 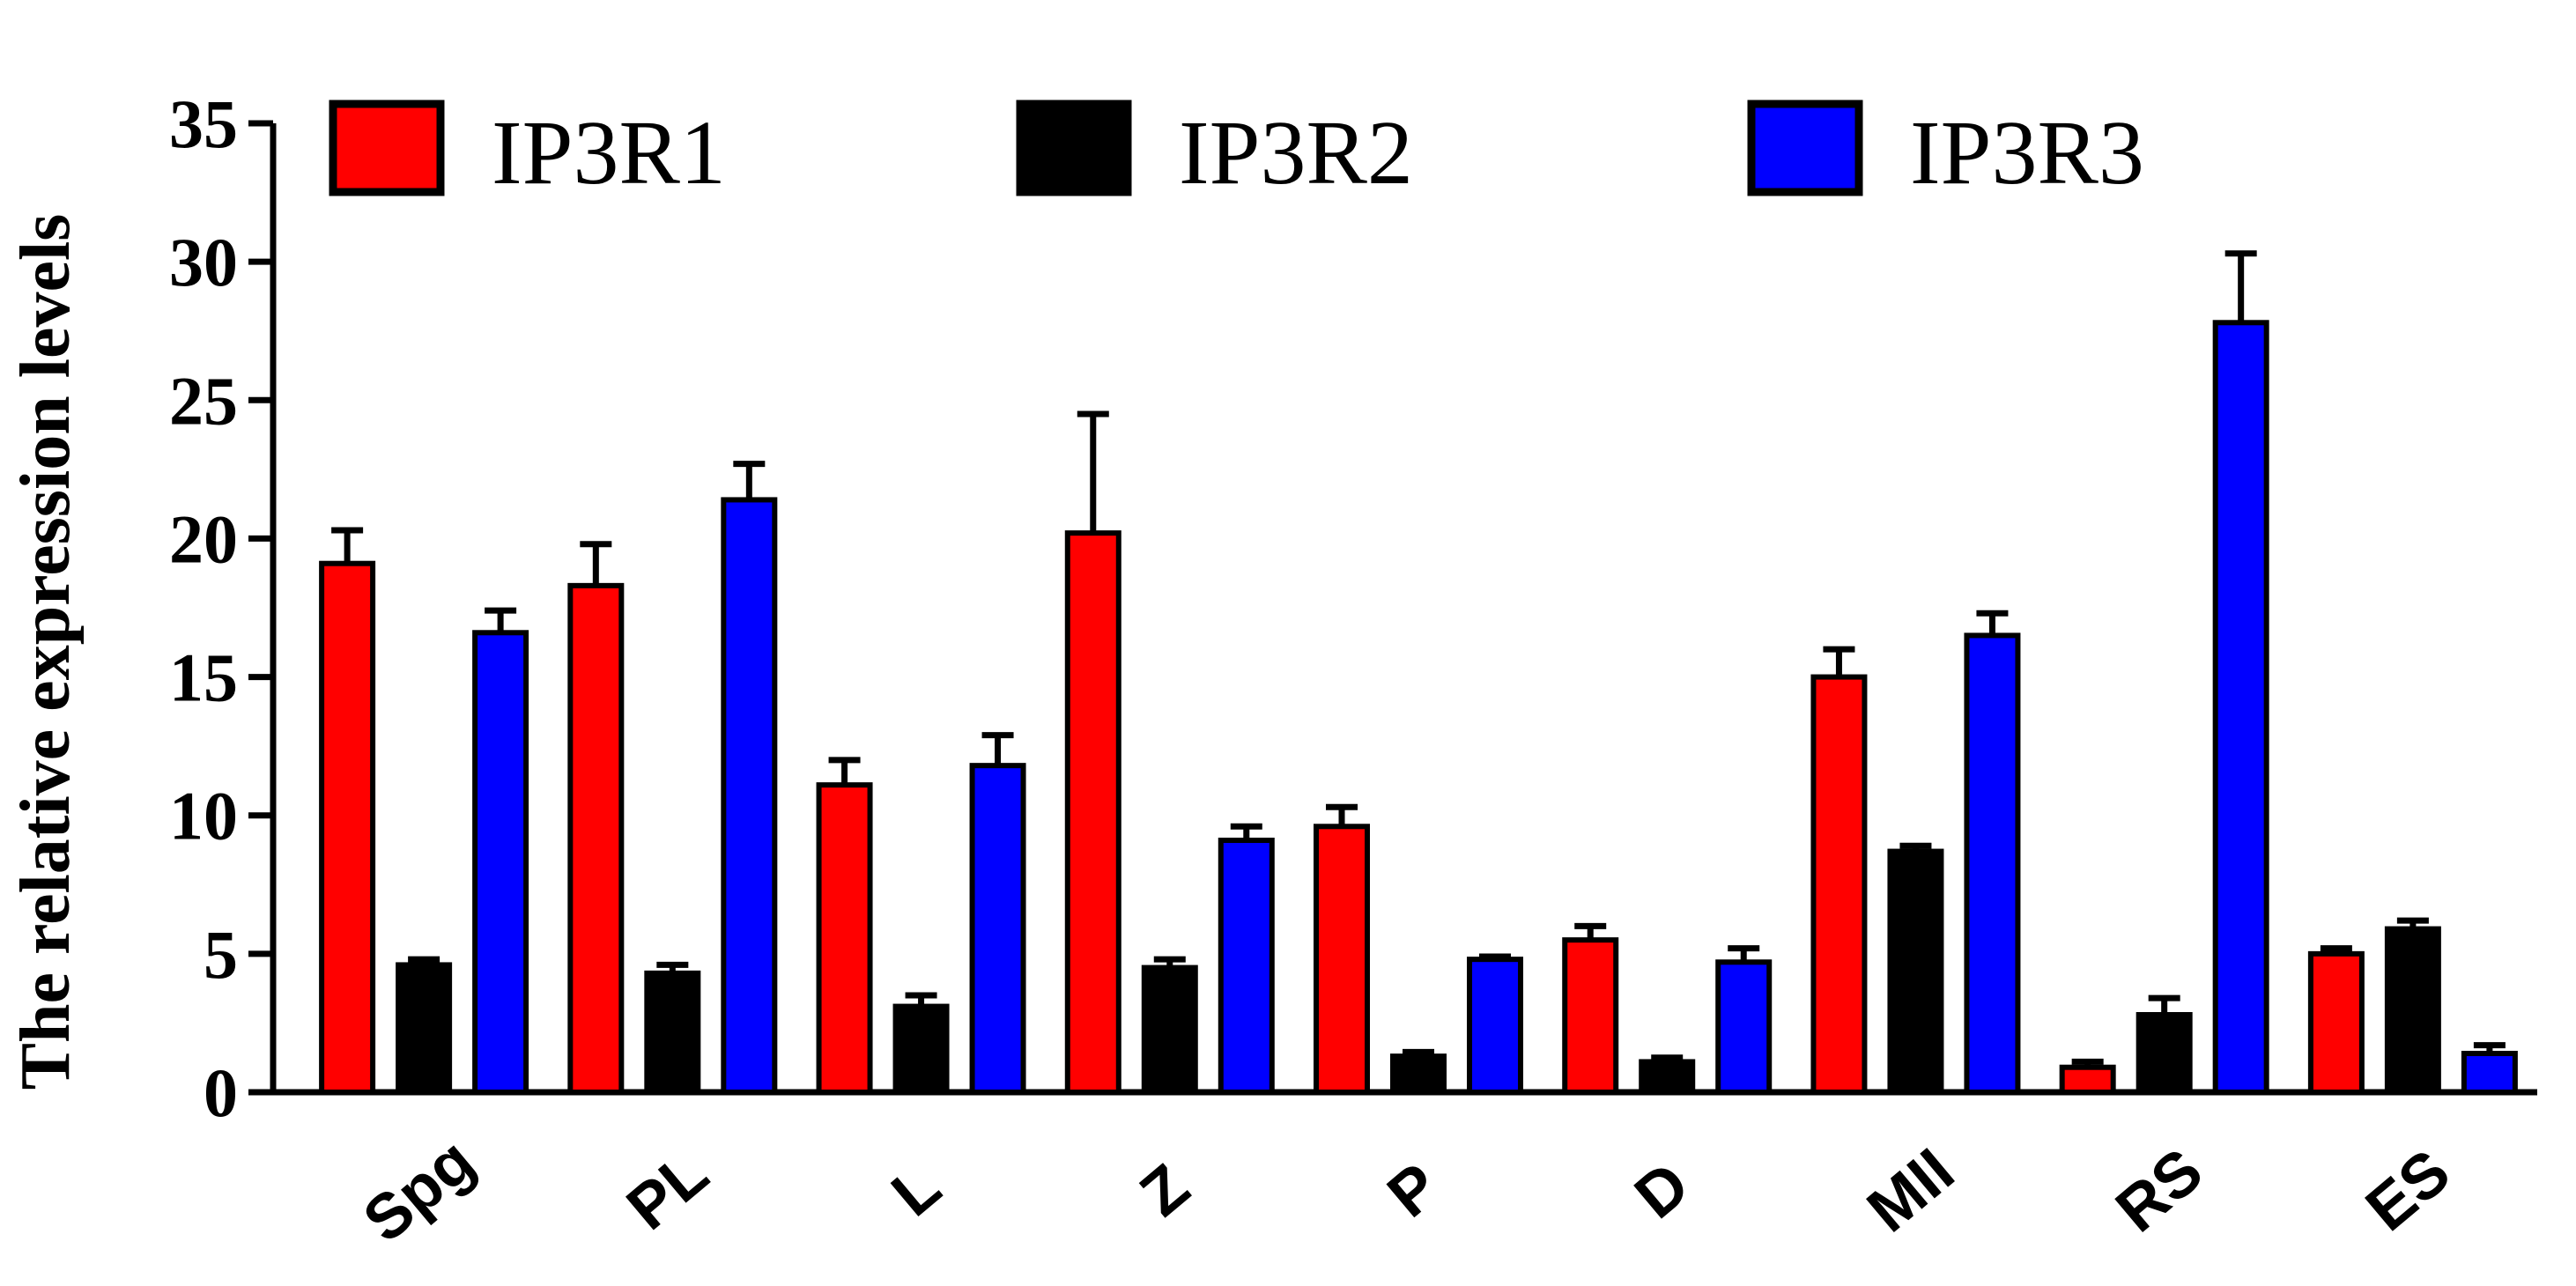 What do you see at coordinates (609, 152) in the screenshot?
I see `legend-label-IP3R1: IP3R1` at bounding box center [609, 152].